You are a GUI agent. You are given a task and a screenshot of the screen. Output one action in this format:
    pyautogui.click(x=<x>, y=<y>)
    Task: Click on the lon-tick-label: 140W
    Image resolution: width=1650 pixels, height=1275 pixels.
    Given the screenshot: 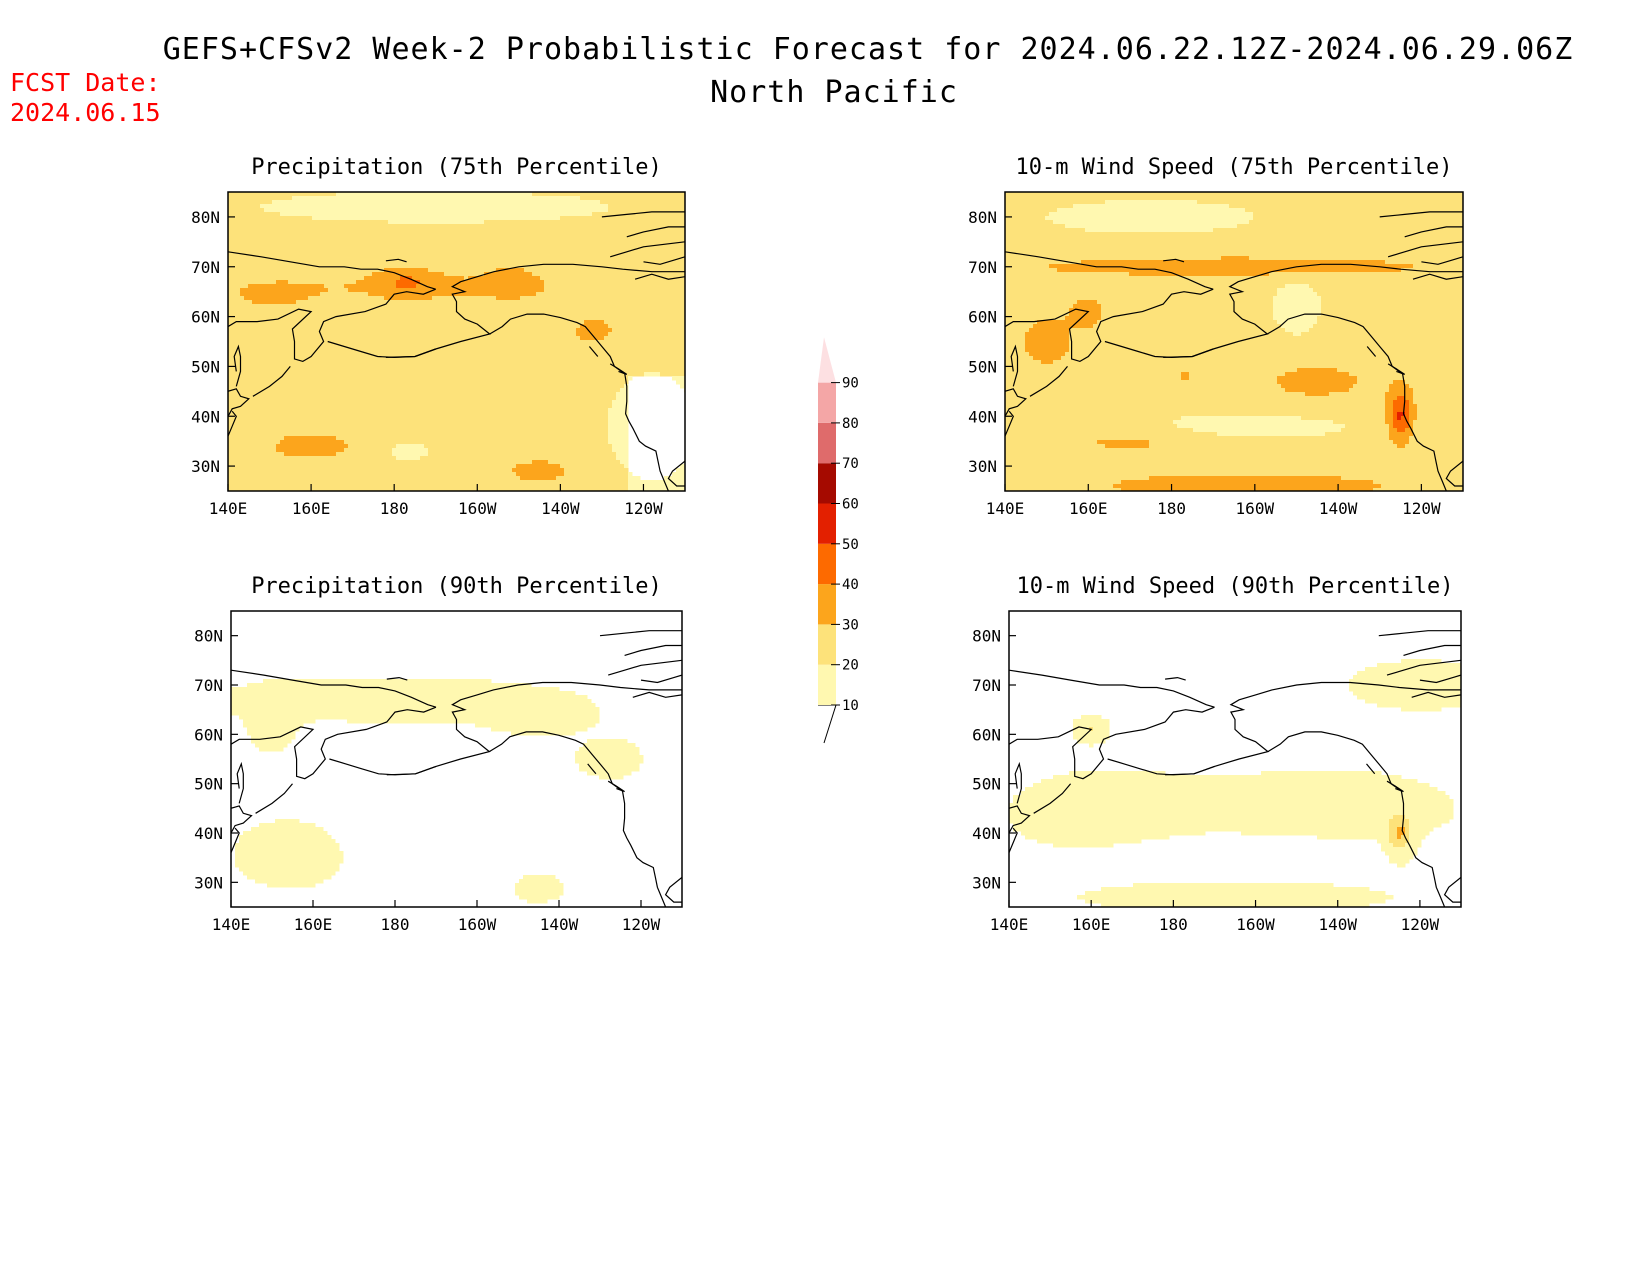 What is the action you would take?
    pyautogui.click(x=560, y=508)
    